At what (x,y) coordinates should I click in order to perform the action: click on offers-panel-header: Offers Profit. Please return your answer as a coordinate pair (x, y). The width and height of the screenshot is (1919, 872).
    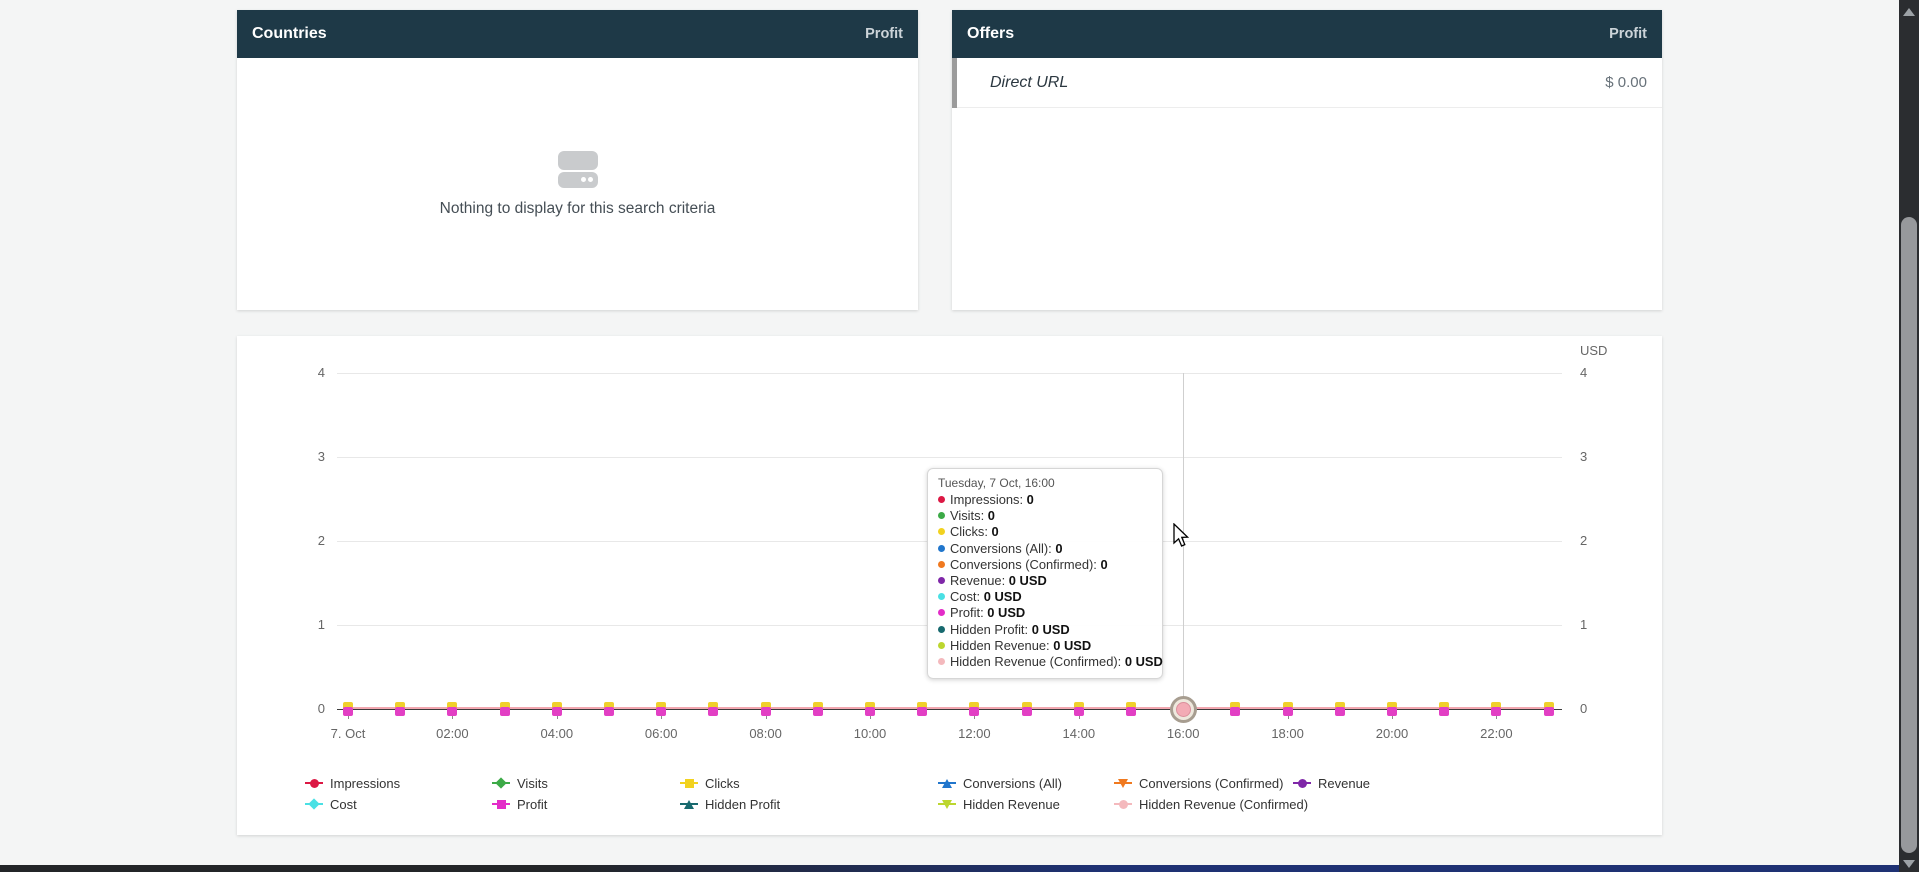
    Looking at the image, I should click on (1307, 34).